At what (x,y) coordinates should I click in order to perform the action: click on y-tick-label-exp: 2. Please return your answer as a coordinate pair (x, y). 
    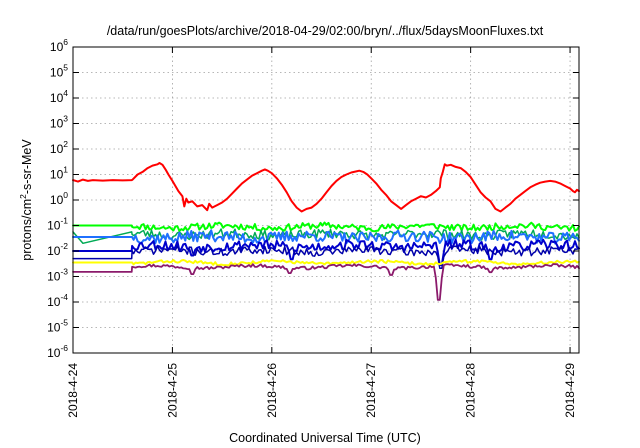
    Looking at the image, I should click on (65, 144).